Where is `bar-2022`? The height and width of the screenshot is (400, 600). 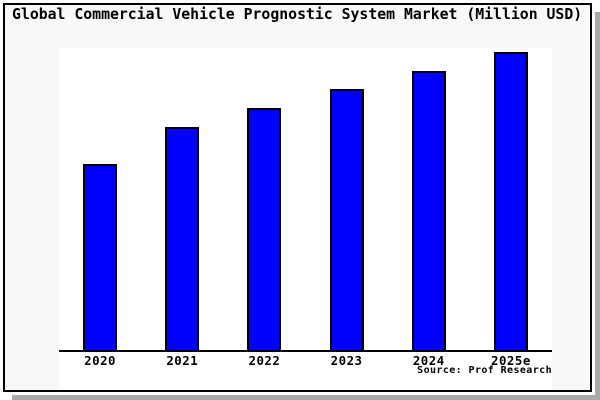
bar-2022 is located at coordinates (264, 230).